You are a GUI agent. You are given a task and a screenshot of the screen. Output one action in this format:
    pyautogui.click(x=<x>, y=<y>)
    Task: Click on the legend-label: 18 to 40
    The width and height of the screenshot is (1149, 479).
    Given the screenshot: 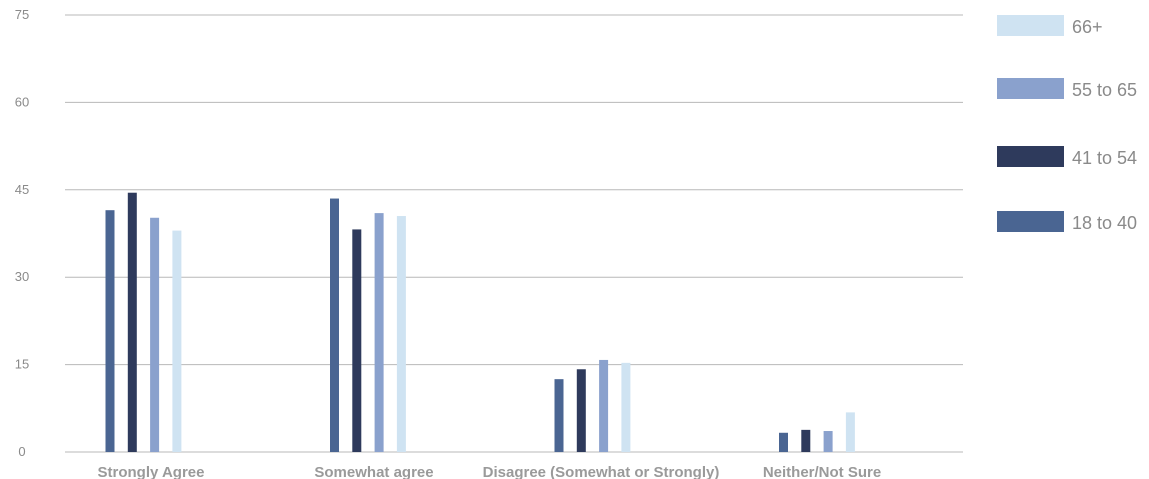 What is the action you would take?
    pyautogui.click(x=1104, y=223)
    